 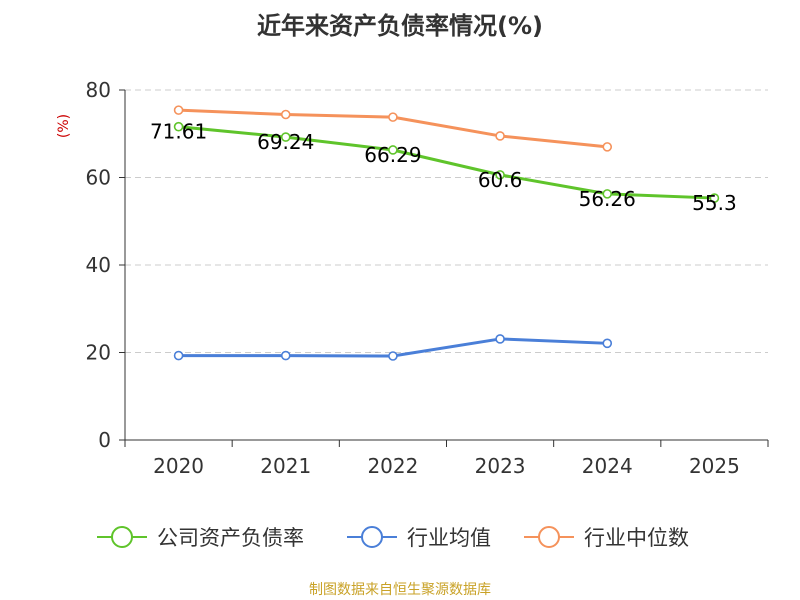 I want to click on y-tick-label: 20, so click(x=98, y=353).